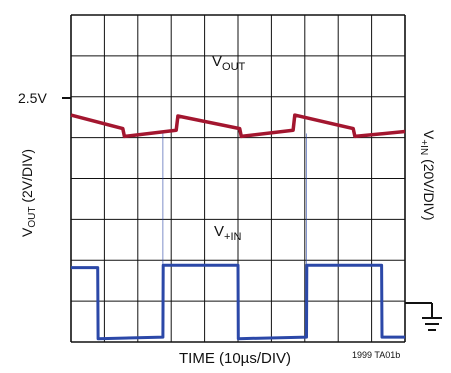  What do you see at coordinates (376, 355) in the screenshot?
I see `figure-id: 1999 TA01b` at bounding box center [376, 355].